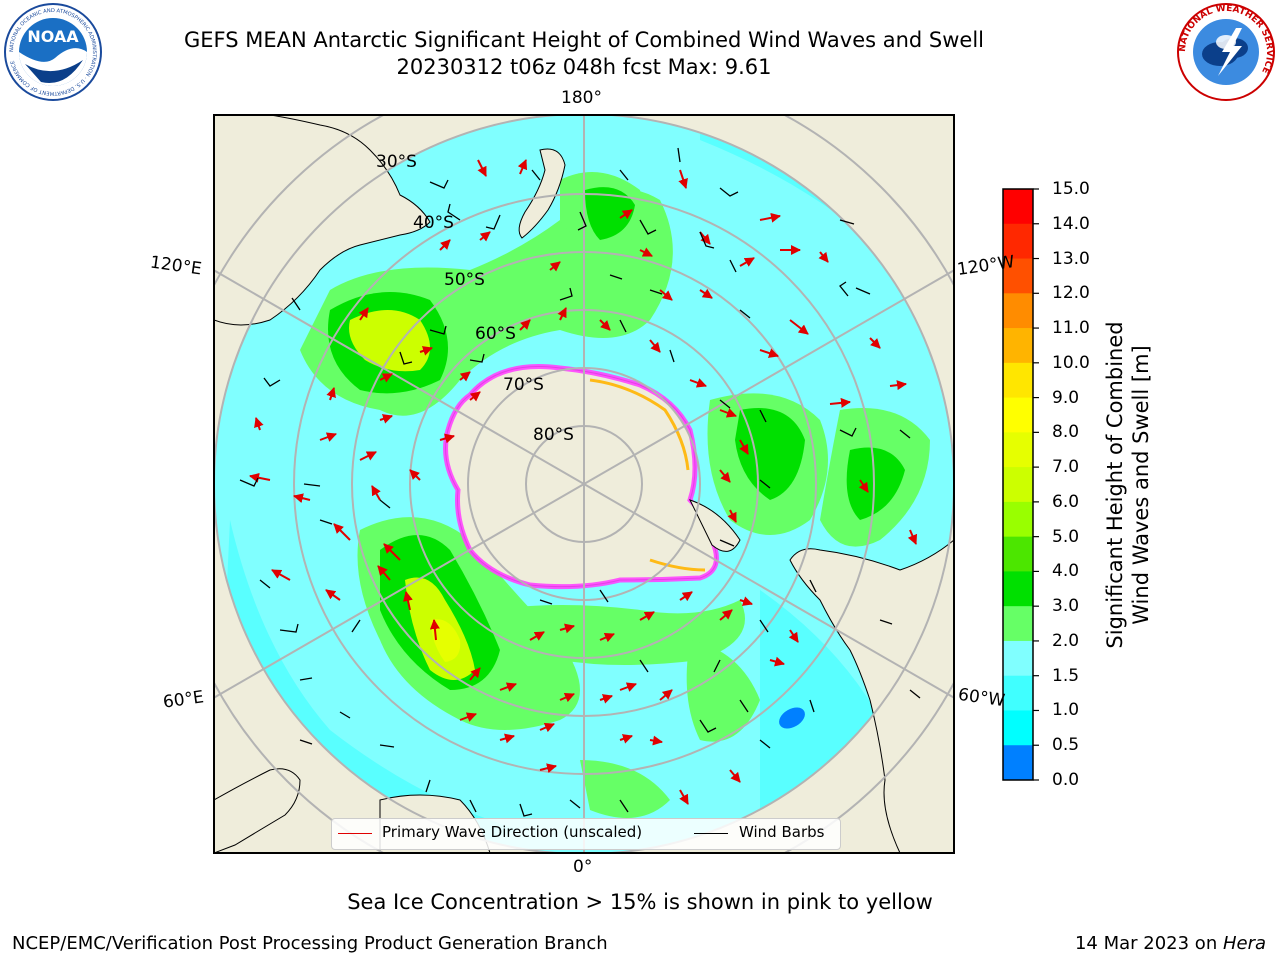 This screenshot has width=1280, height=960. I want to click on lon-label-180: 180°, so click(581, 98).